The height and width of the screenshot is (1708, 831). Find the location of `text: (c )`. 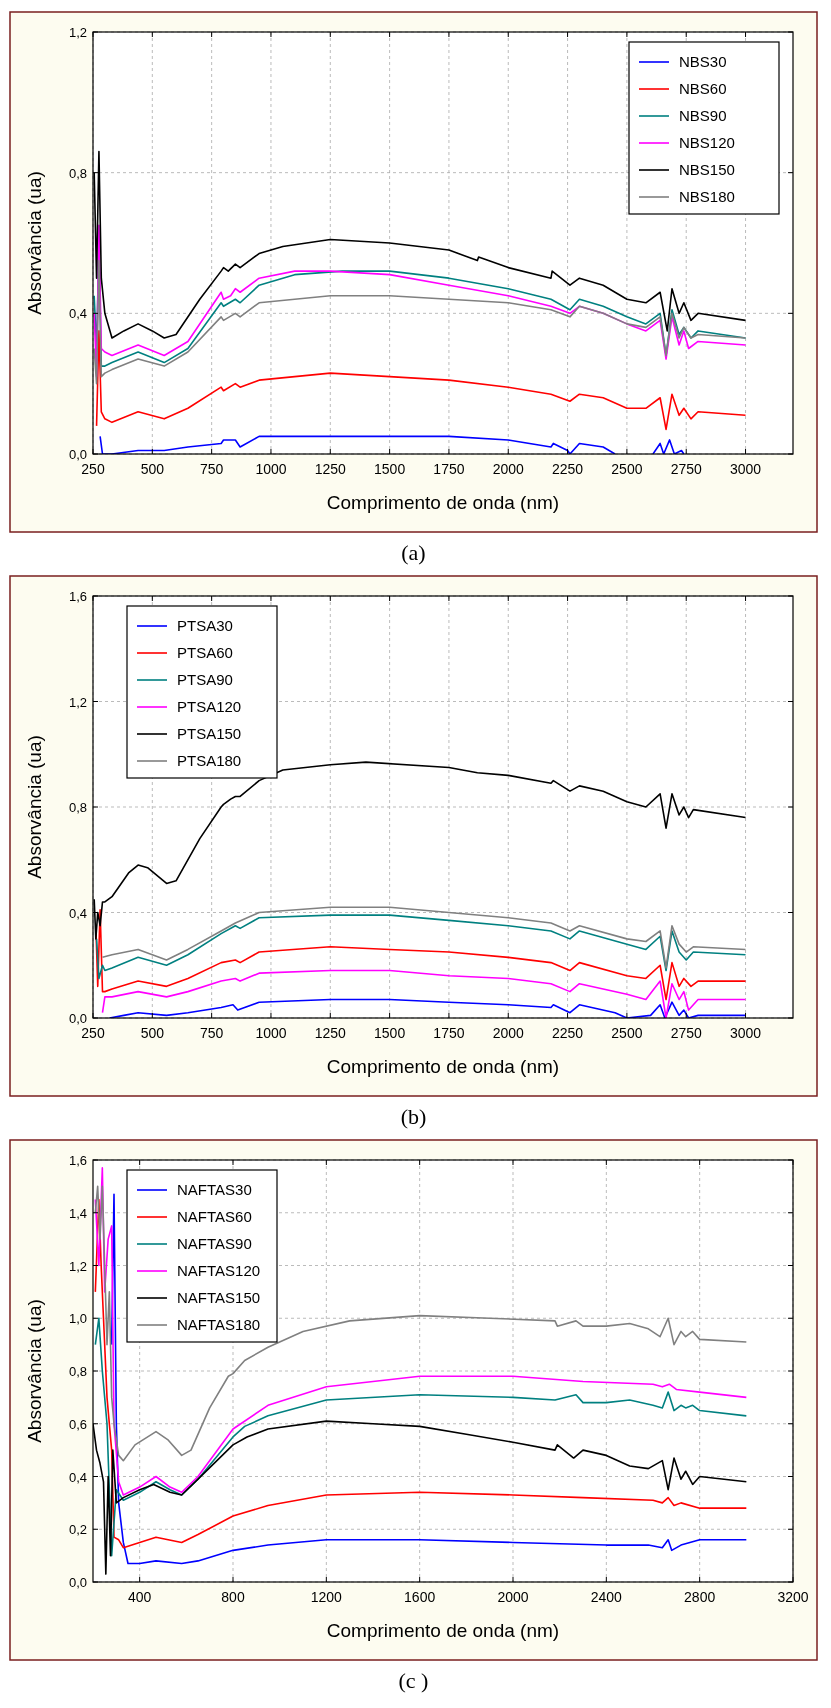

text: (c ) is located at coordinates (413, 1680).